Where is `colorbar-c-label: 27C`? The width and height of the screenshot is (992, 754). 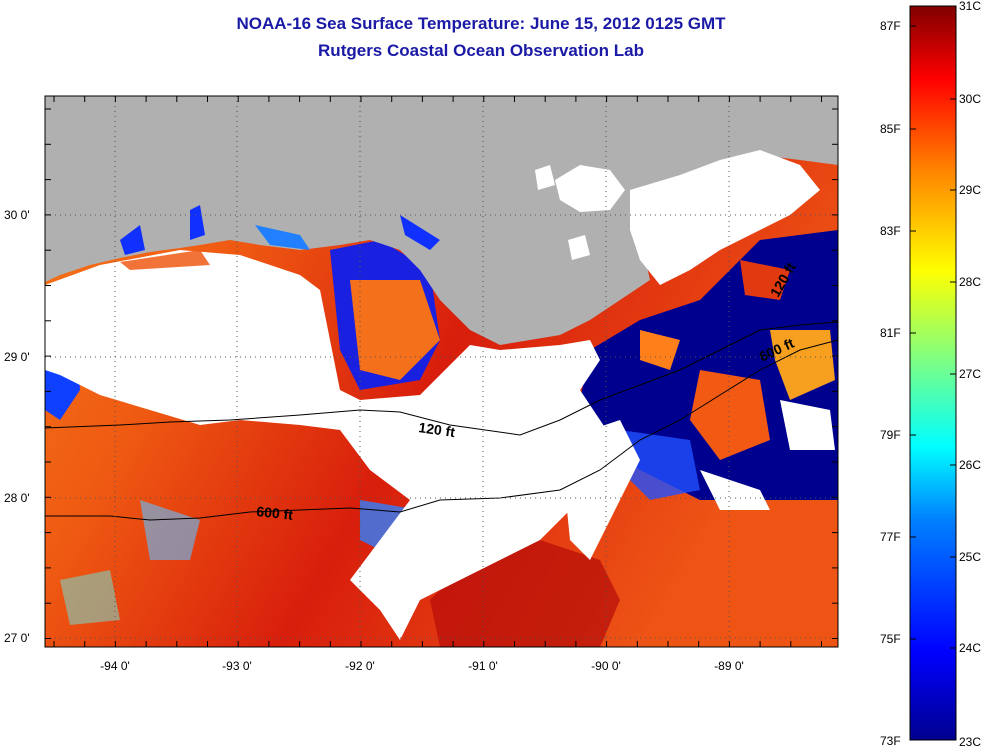 colorbar-c-label: 27C is located at coordinates (970, 374).